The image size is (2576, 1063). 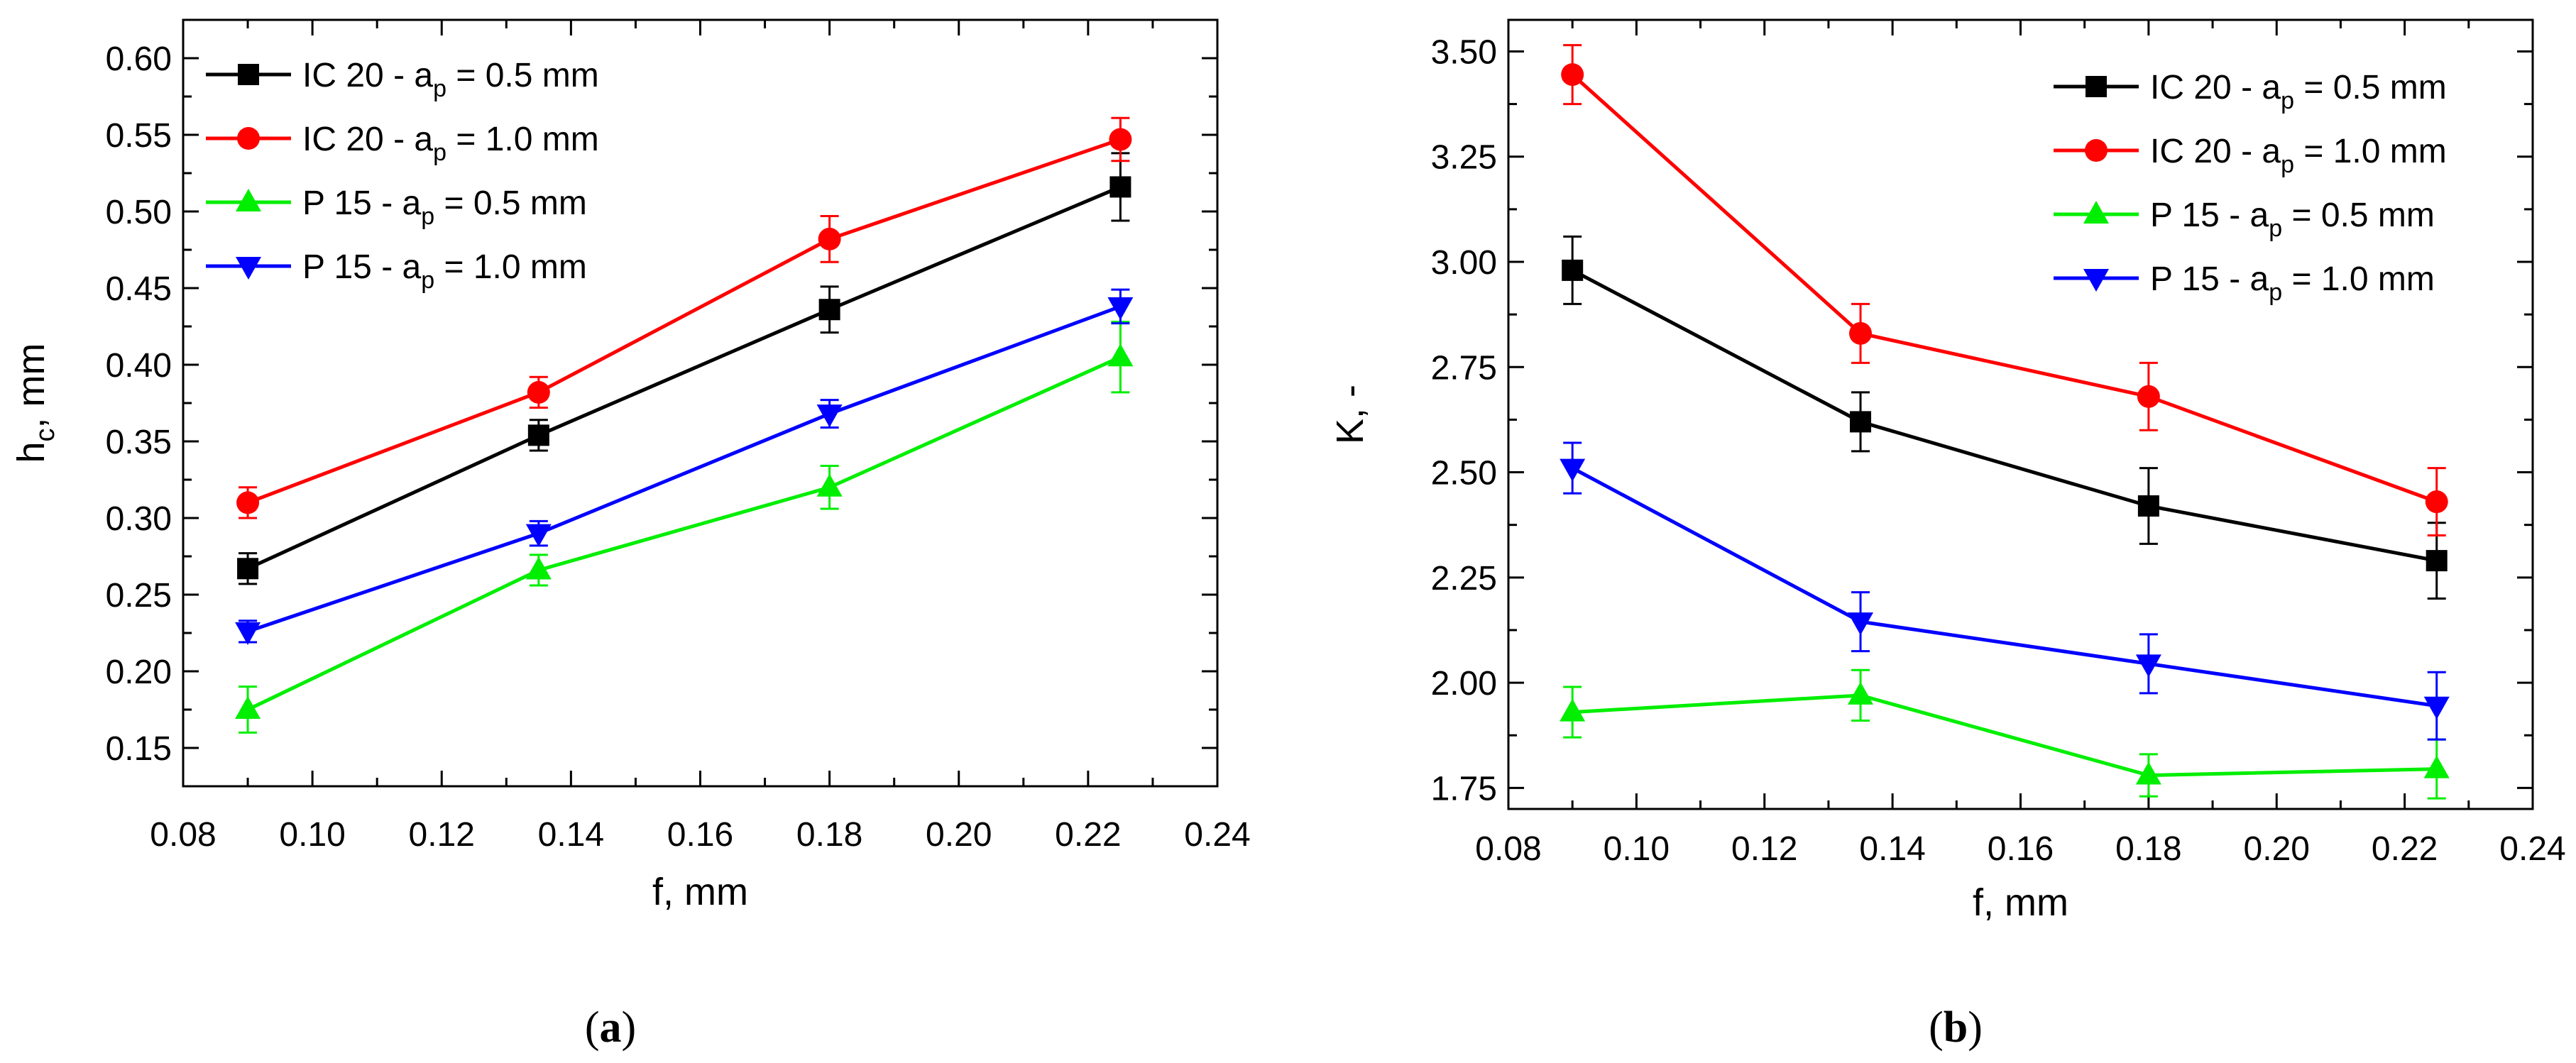 I want to click on x-tick-label: 0.24, so click(x=2532, y=849).